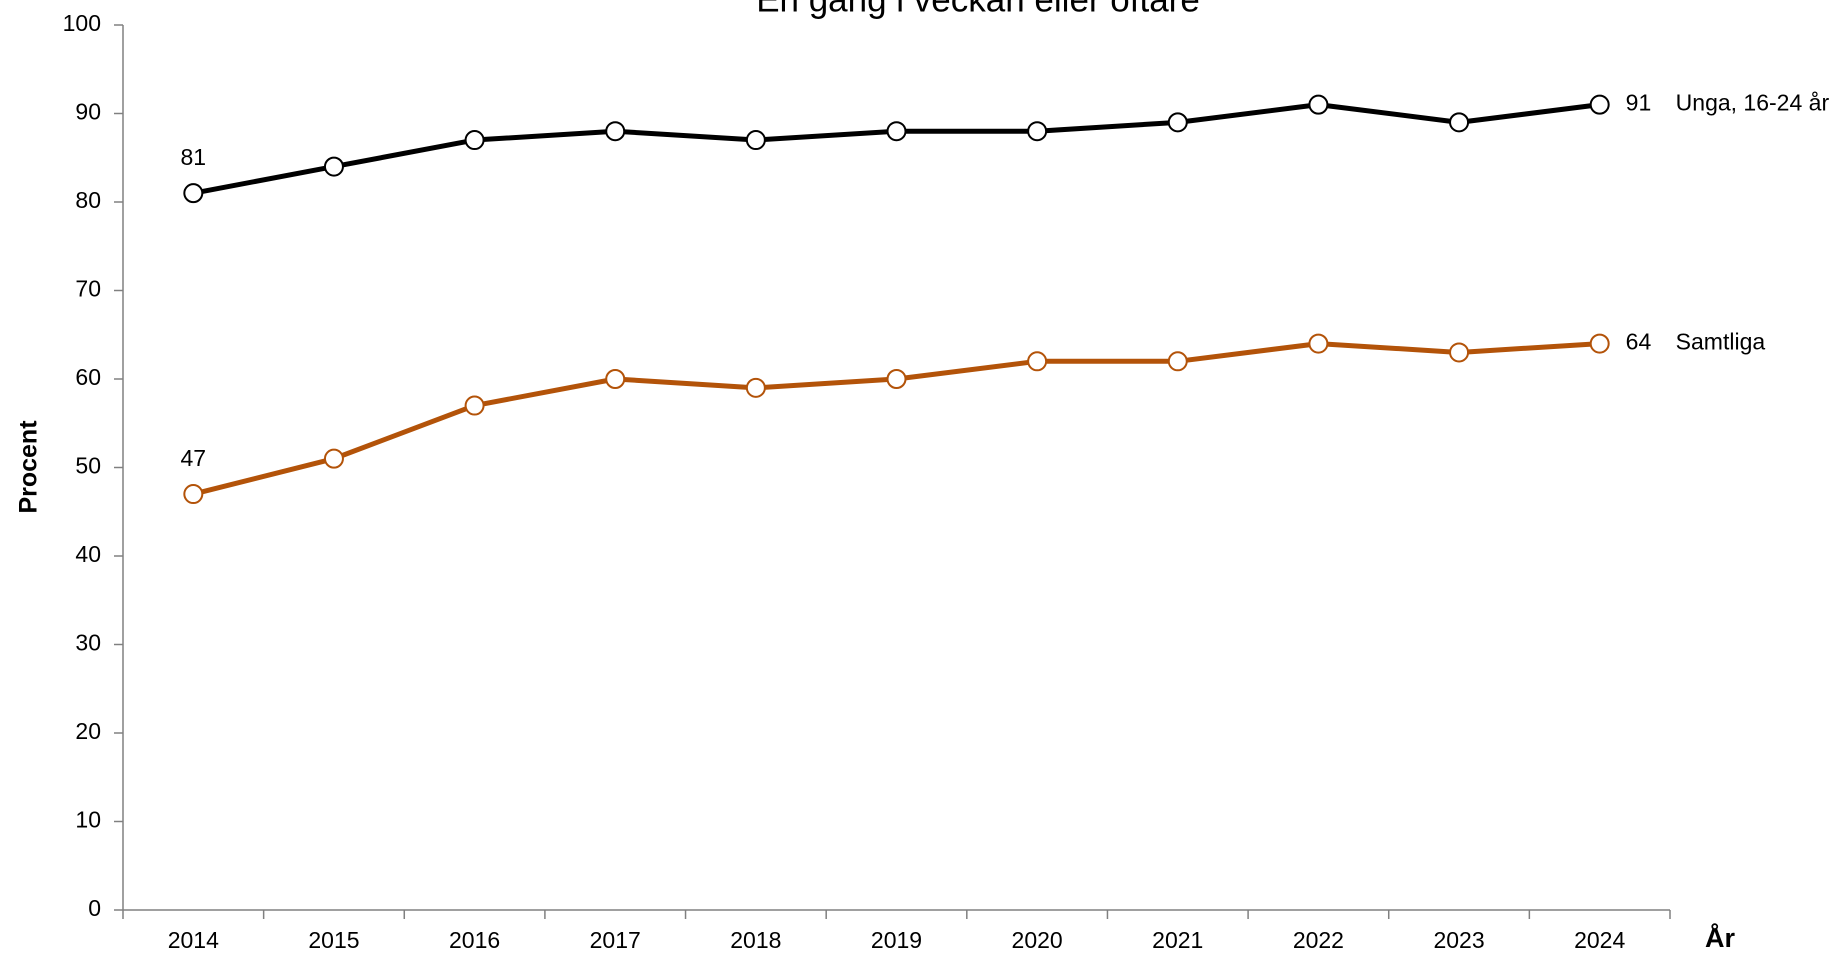 The width and height of the screenshot is (1836, 954). I want to click on x-tick-label: 2022, so click(1318, 940).